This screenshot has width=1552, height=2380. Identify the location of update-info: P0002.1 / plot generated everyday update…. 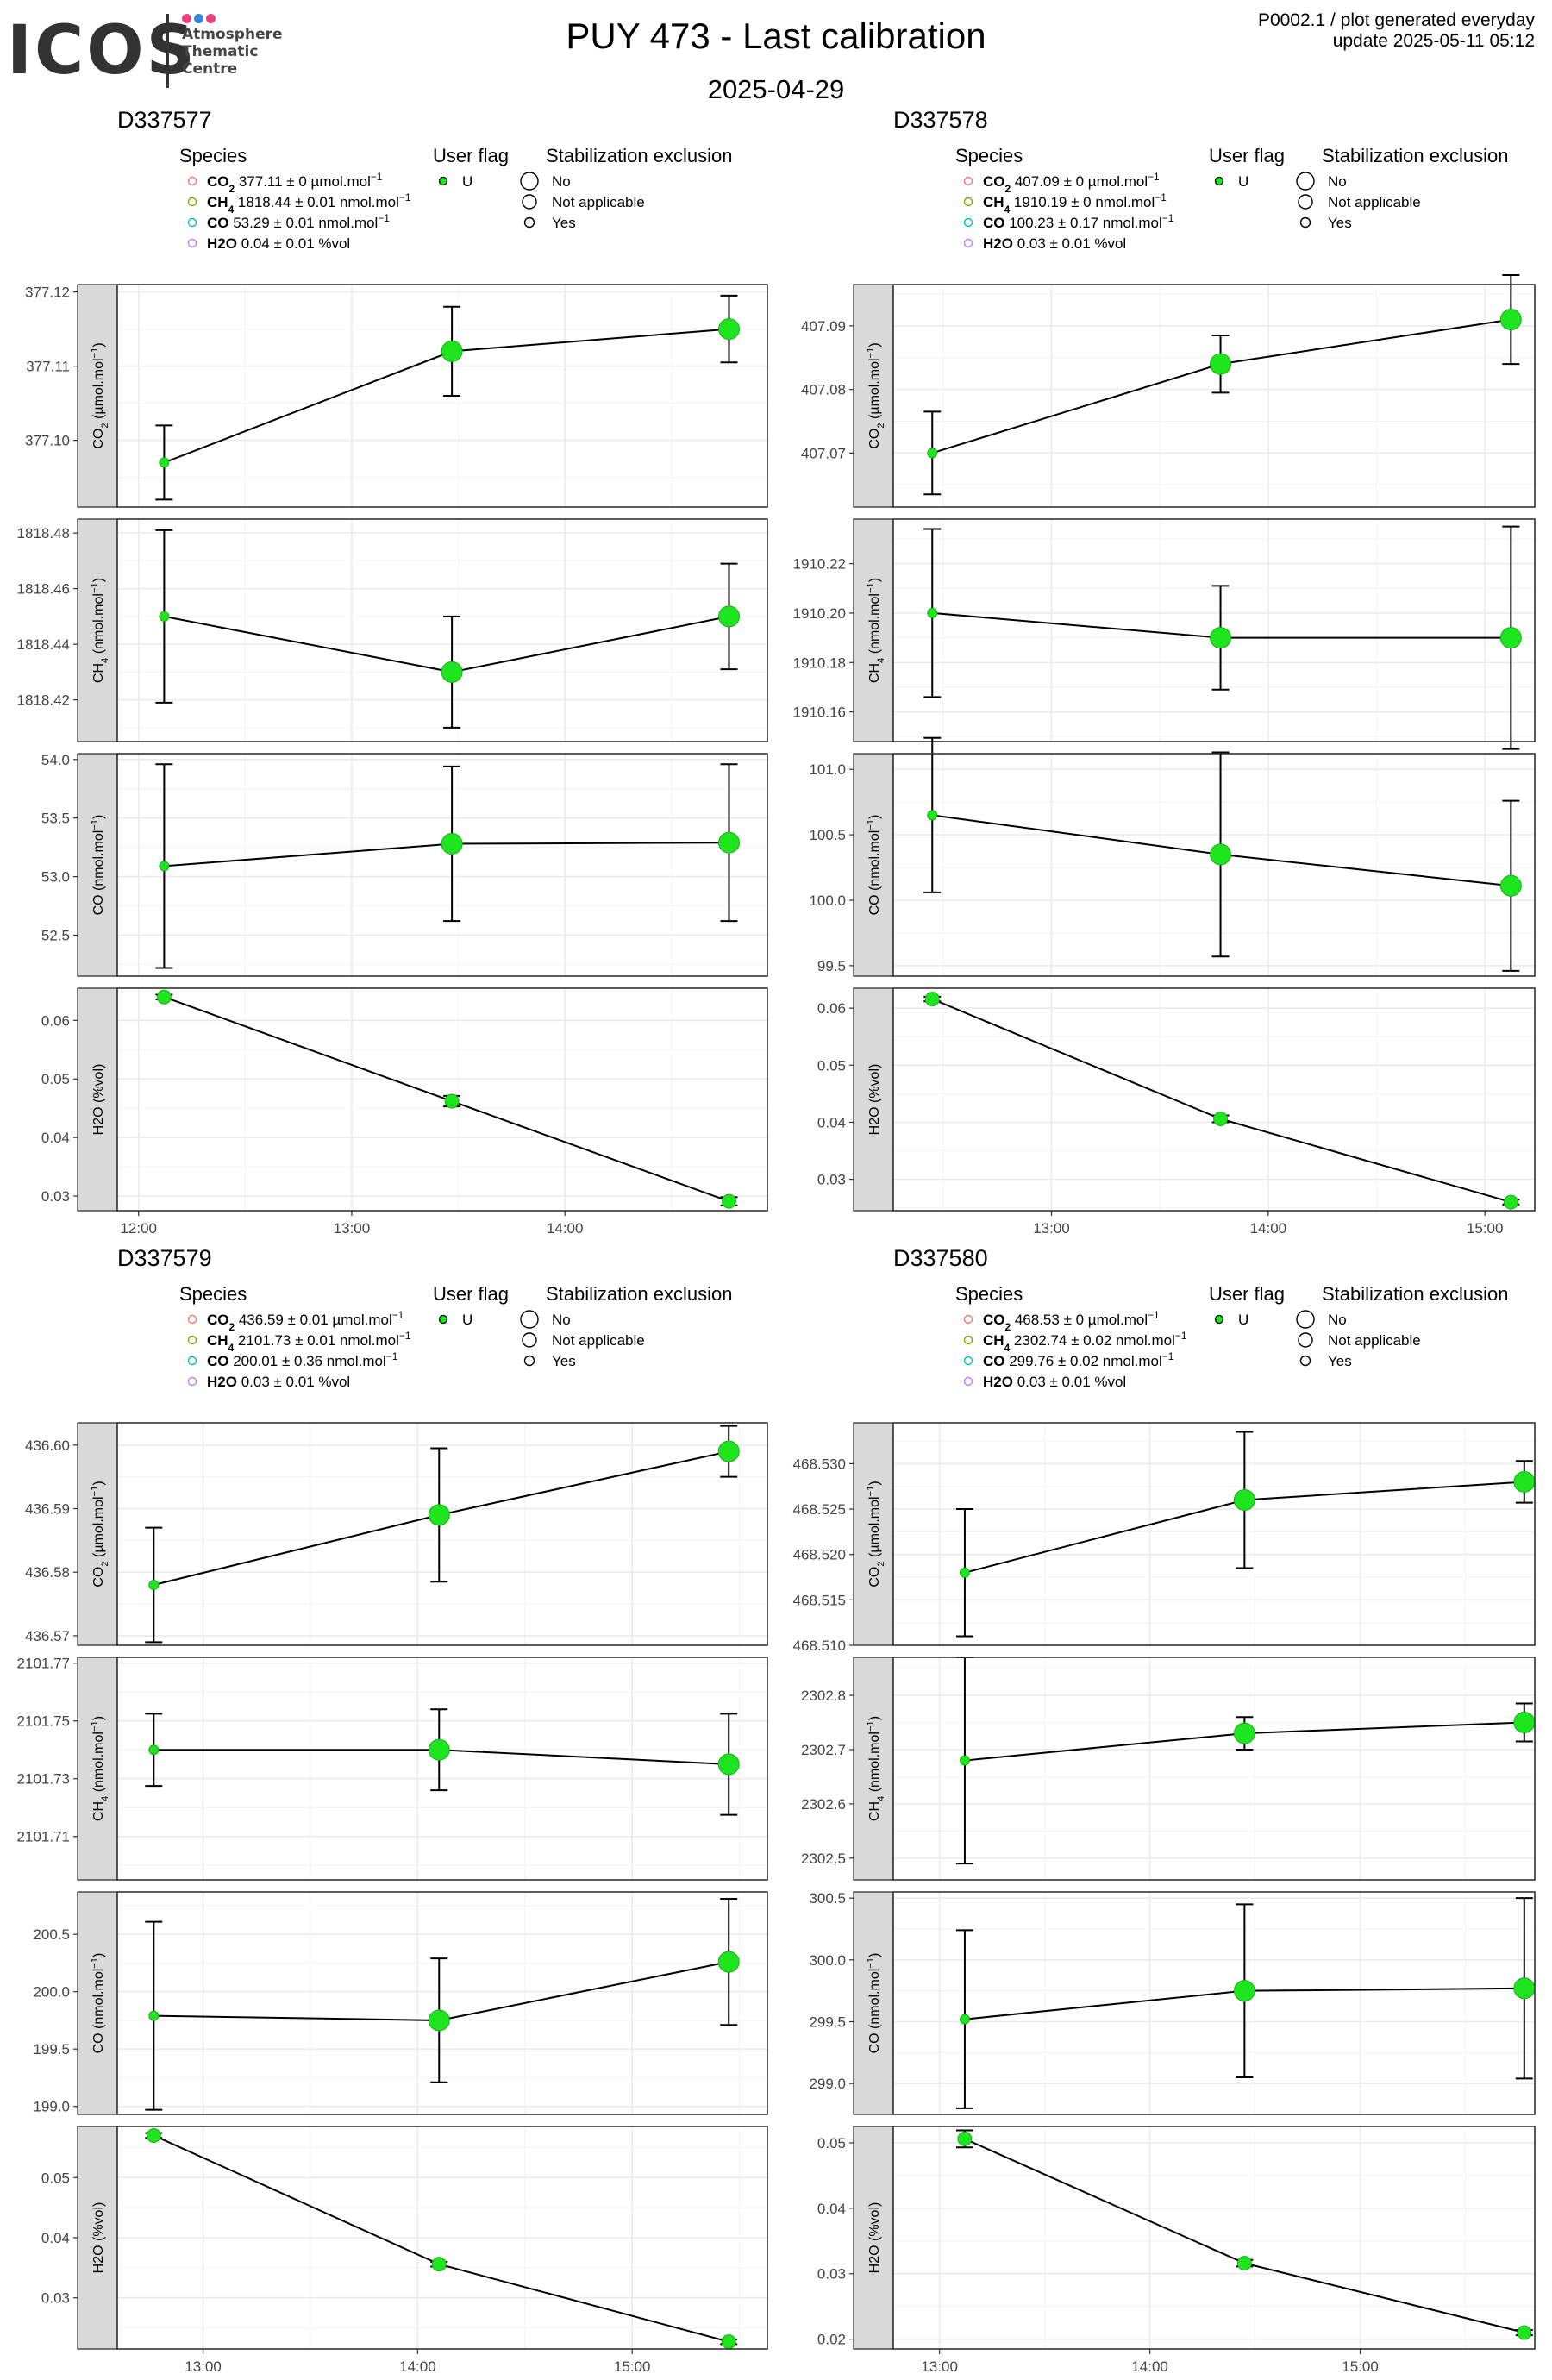
(1397, 31).